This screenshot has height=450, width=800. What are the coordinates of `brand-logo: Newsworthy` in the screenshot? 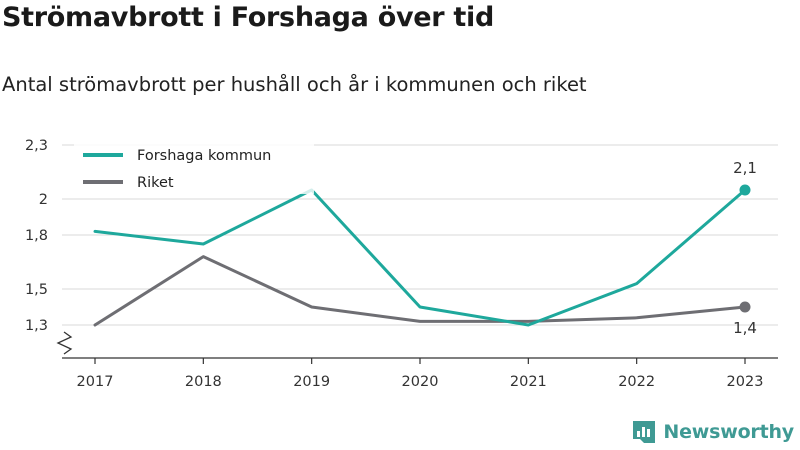 It's located at (712, 432).